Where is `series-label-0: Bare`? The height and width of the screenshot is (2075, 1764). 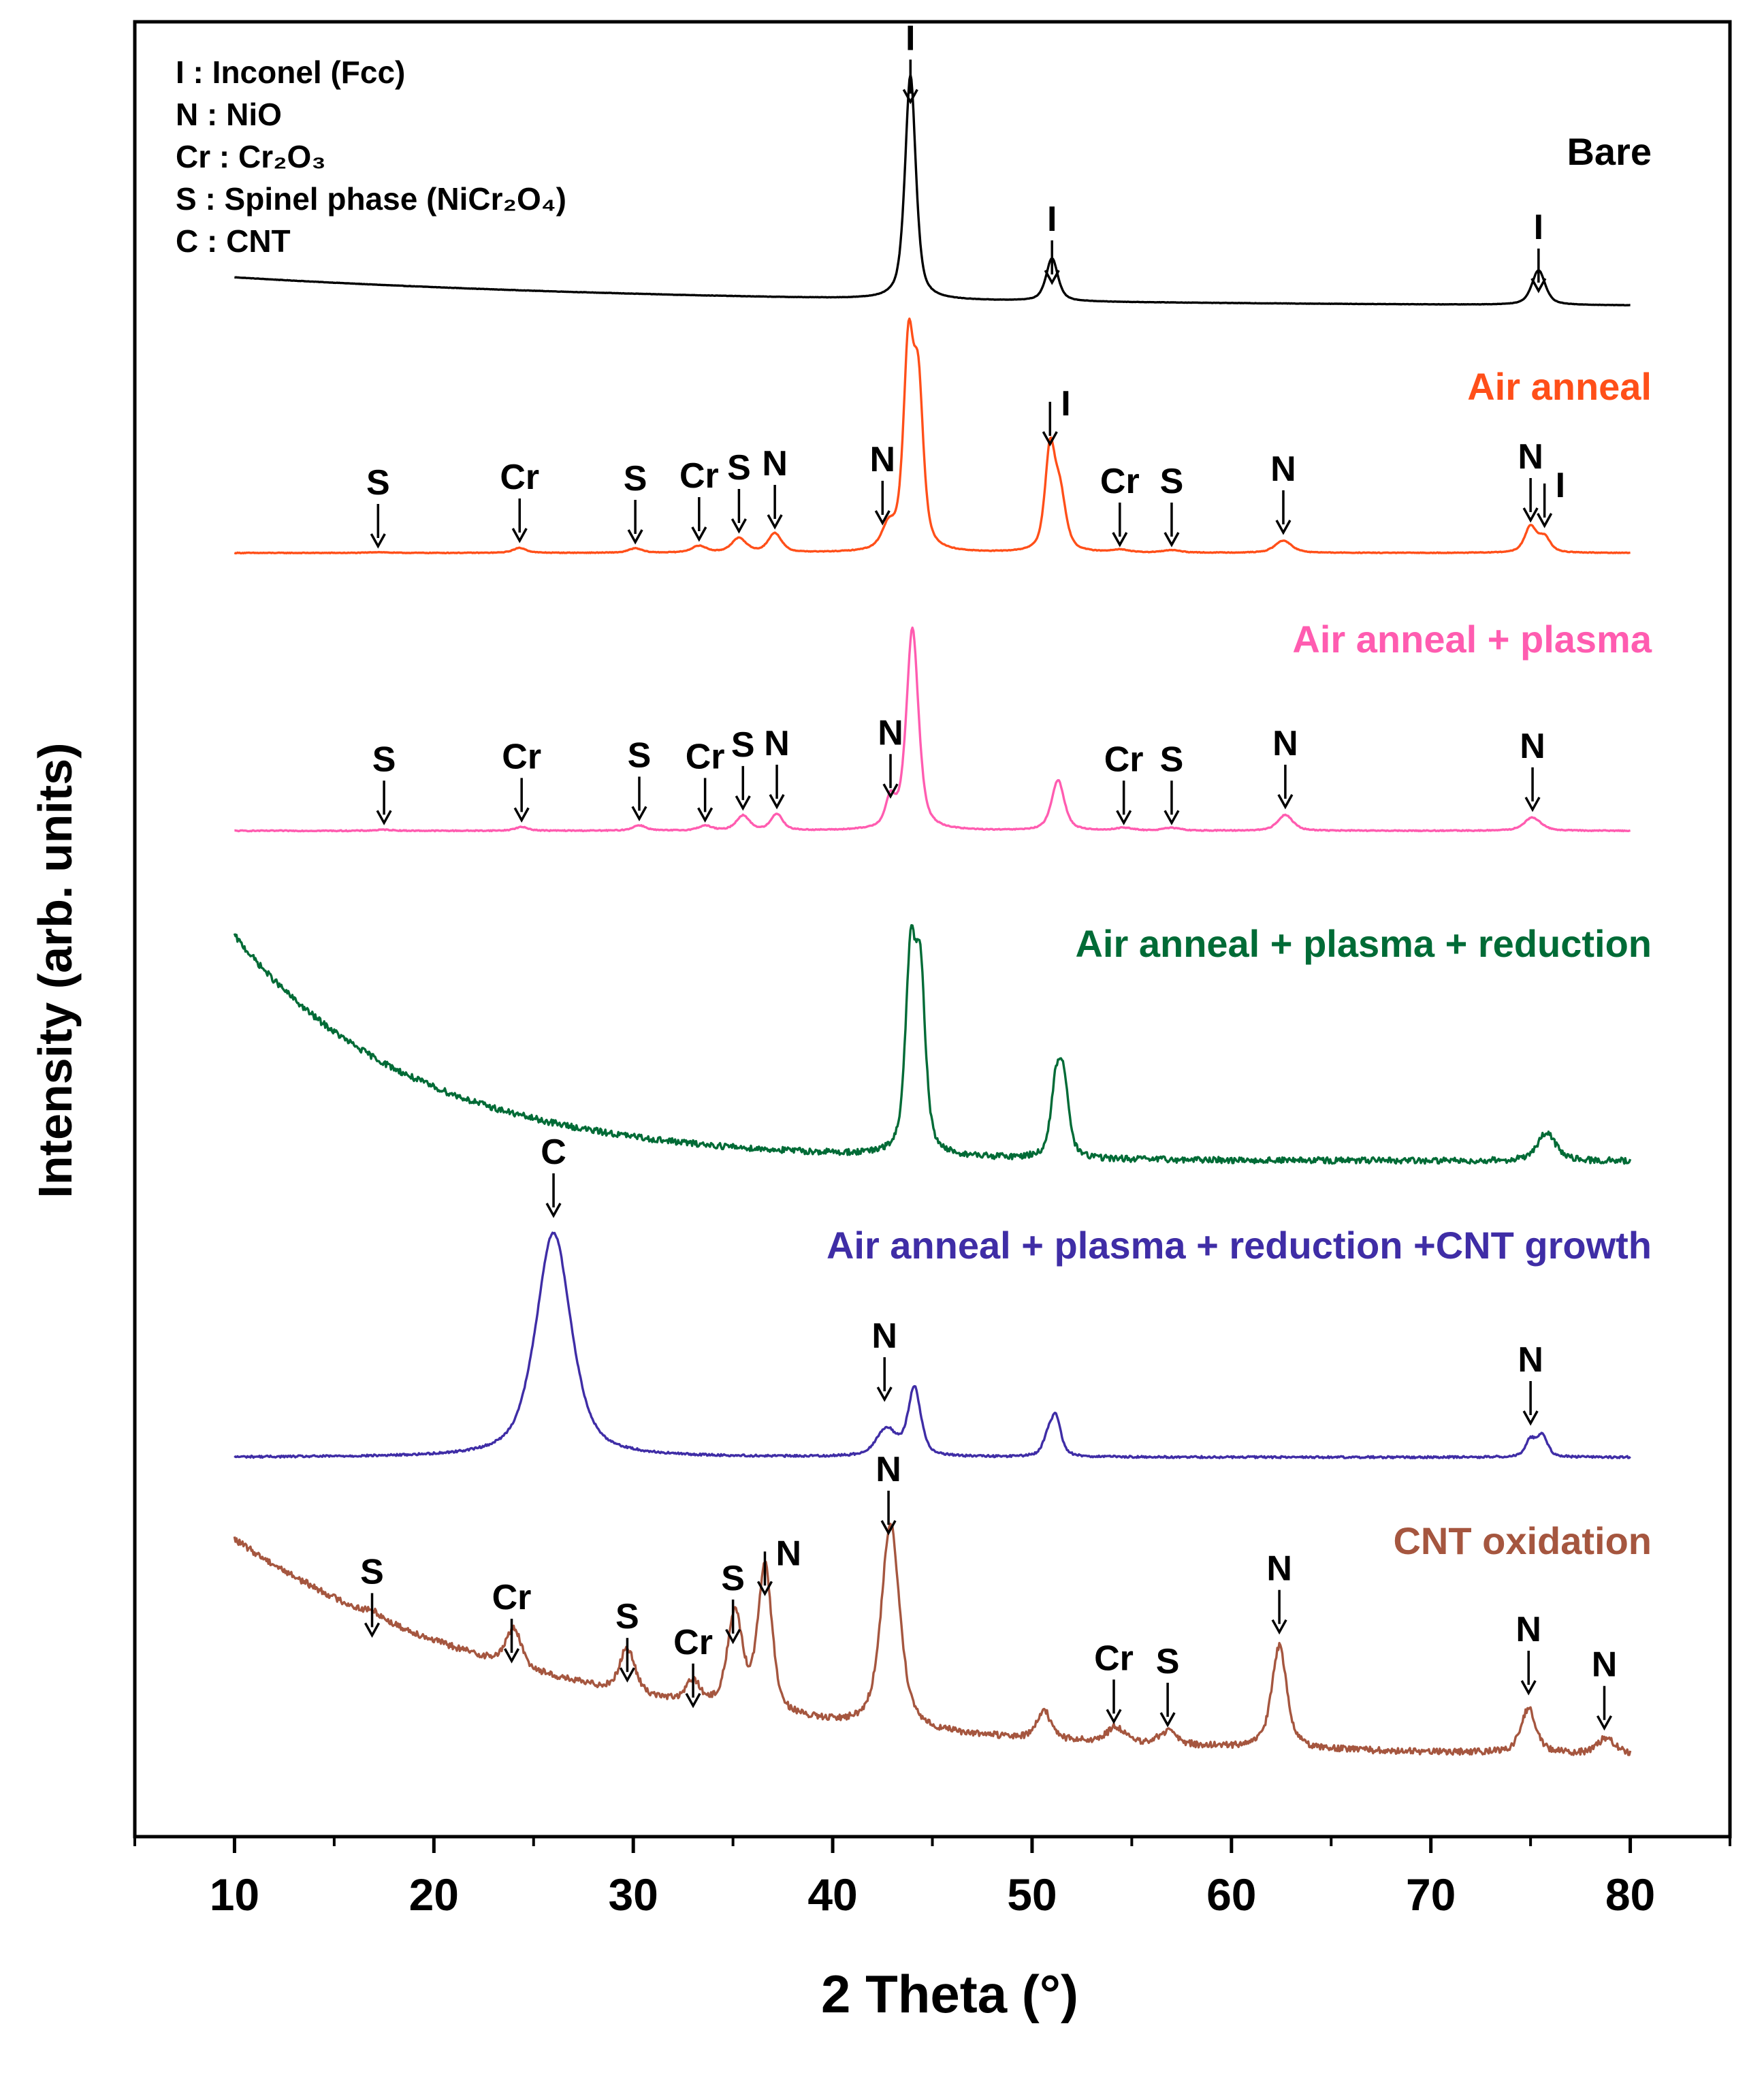
series-label-0: Bare is located at coordinates (1610, 151).